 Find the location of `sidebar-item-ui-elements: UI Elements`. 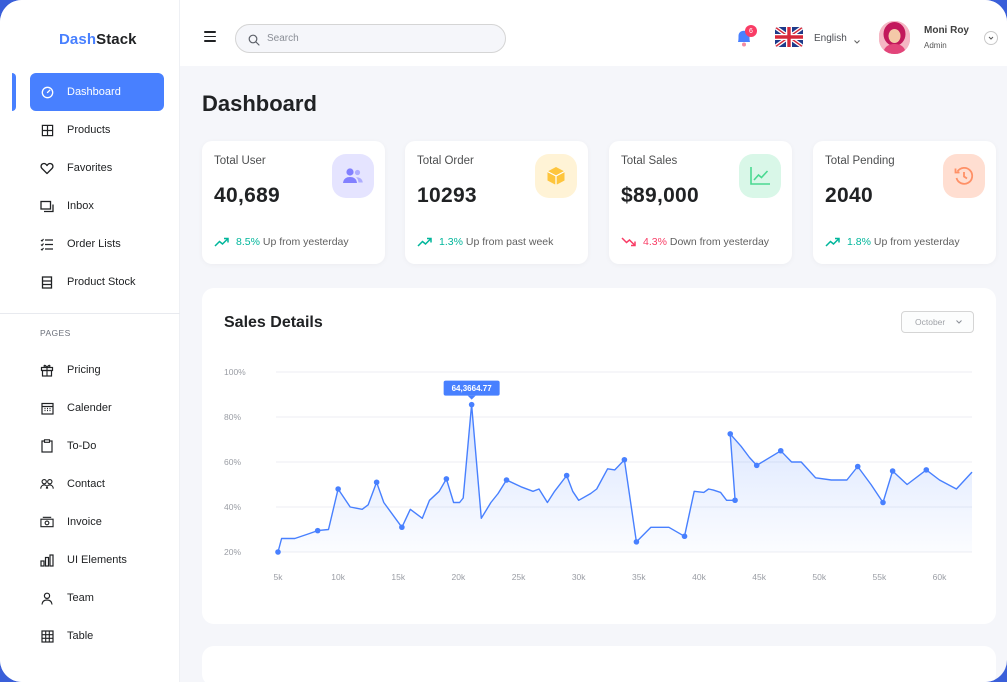

sidebar-item-ui-elements: UI Elements is located at coordinates (97, 560).